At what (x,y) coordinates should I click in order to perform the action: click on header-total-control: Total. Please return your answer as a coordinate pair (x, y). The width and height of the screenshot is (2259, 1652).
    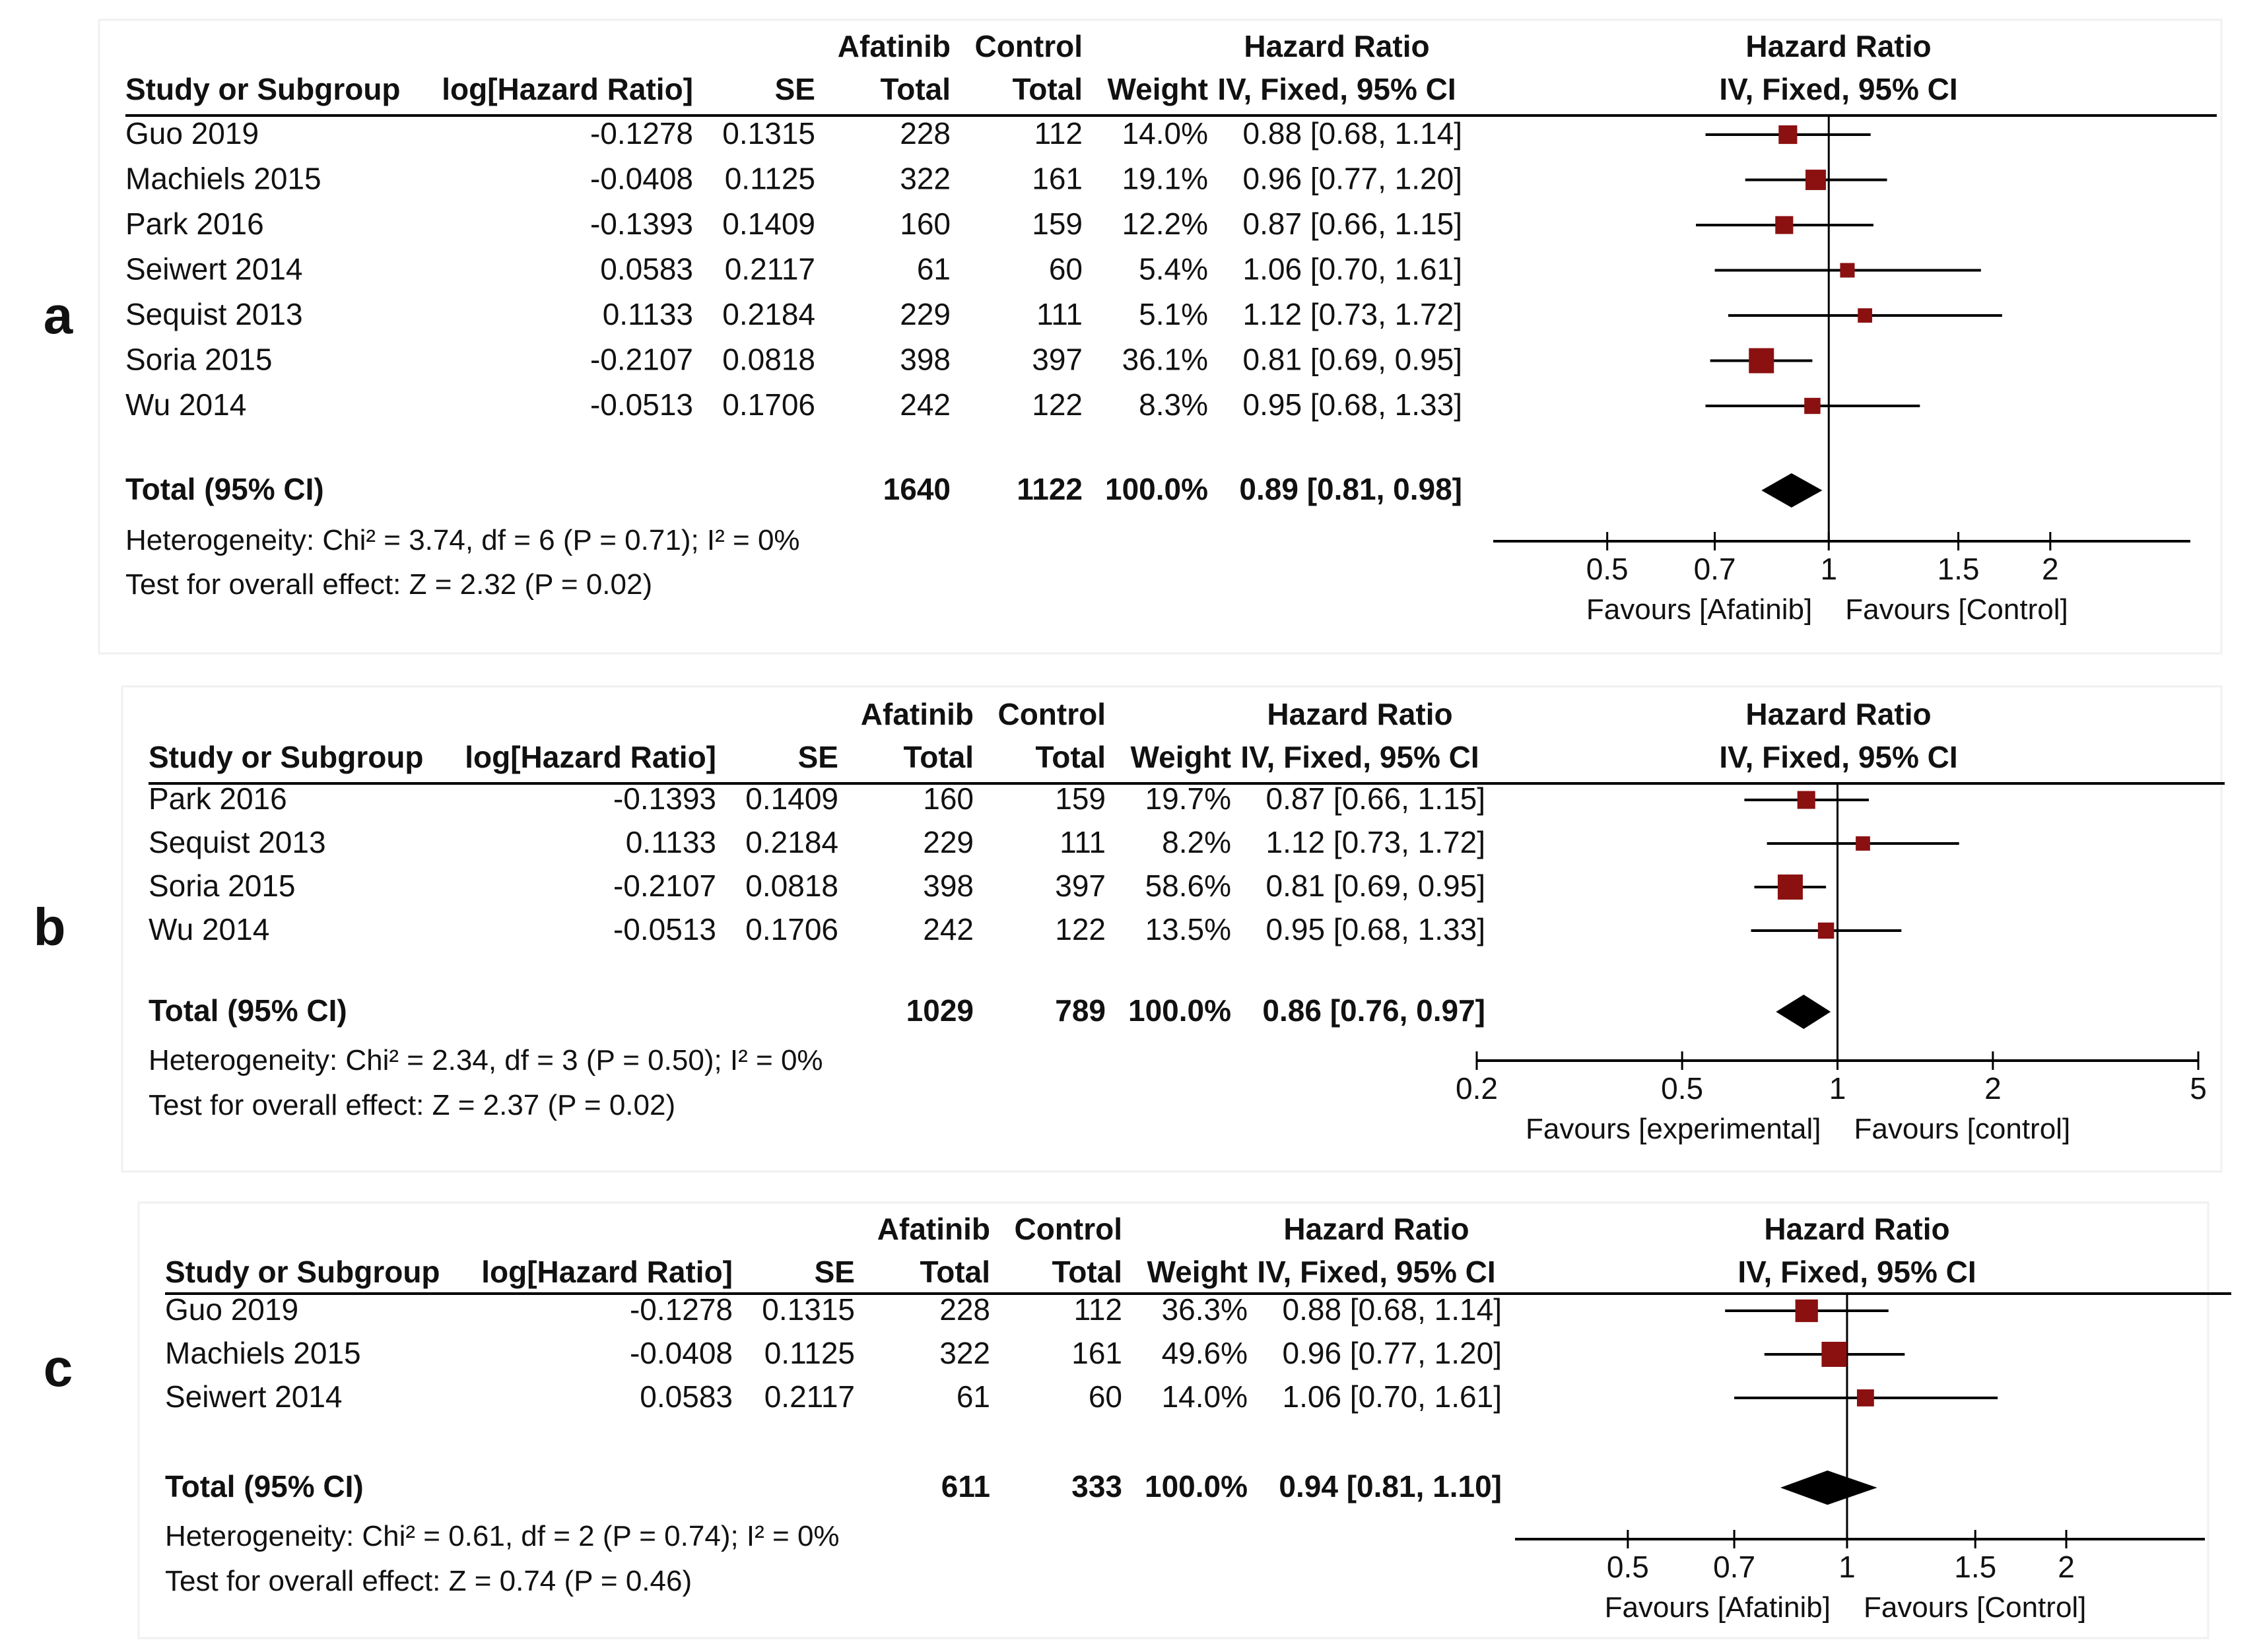
    Looking at the image, I should click on (1071, 757).